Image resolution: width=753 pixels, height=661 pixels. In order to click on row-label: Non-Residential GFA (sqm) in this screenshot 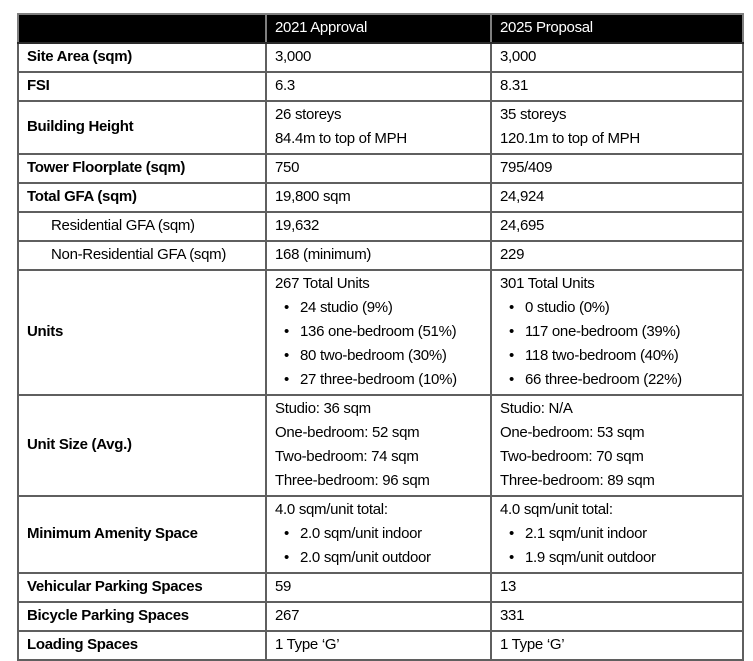, I will do `click(142, 255)`.